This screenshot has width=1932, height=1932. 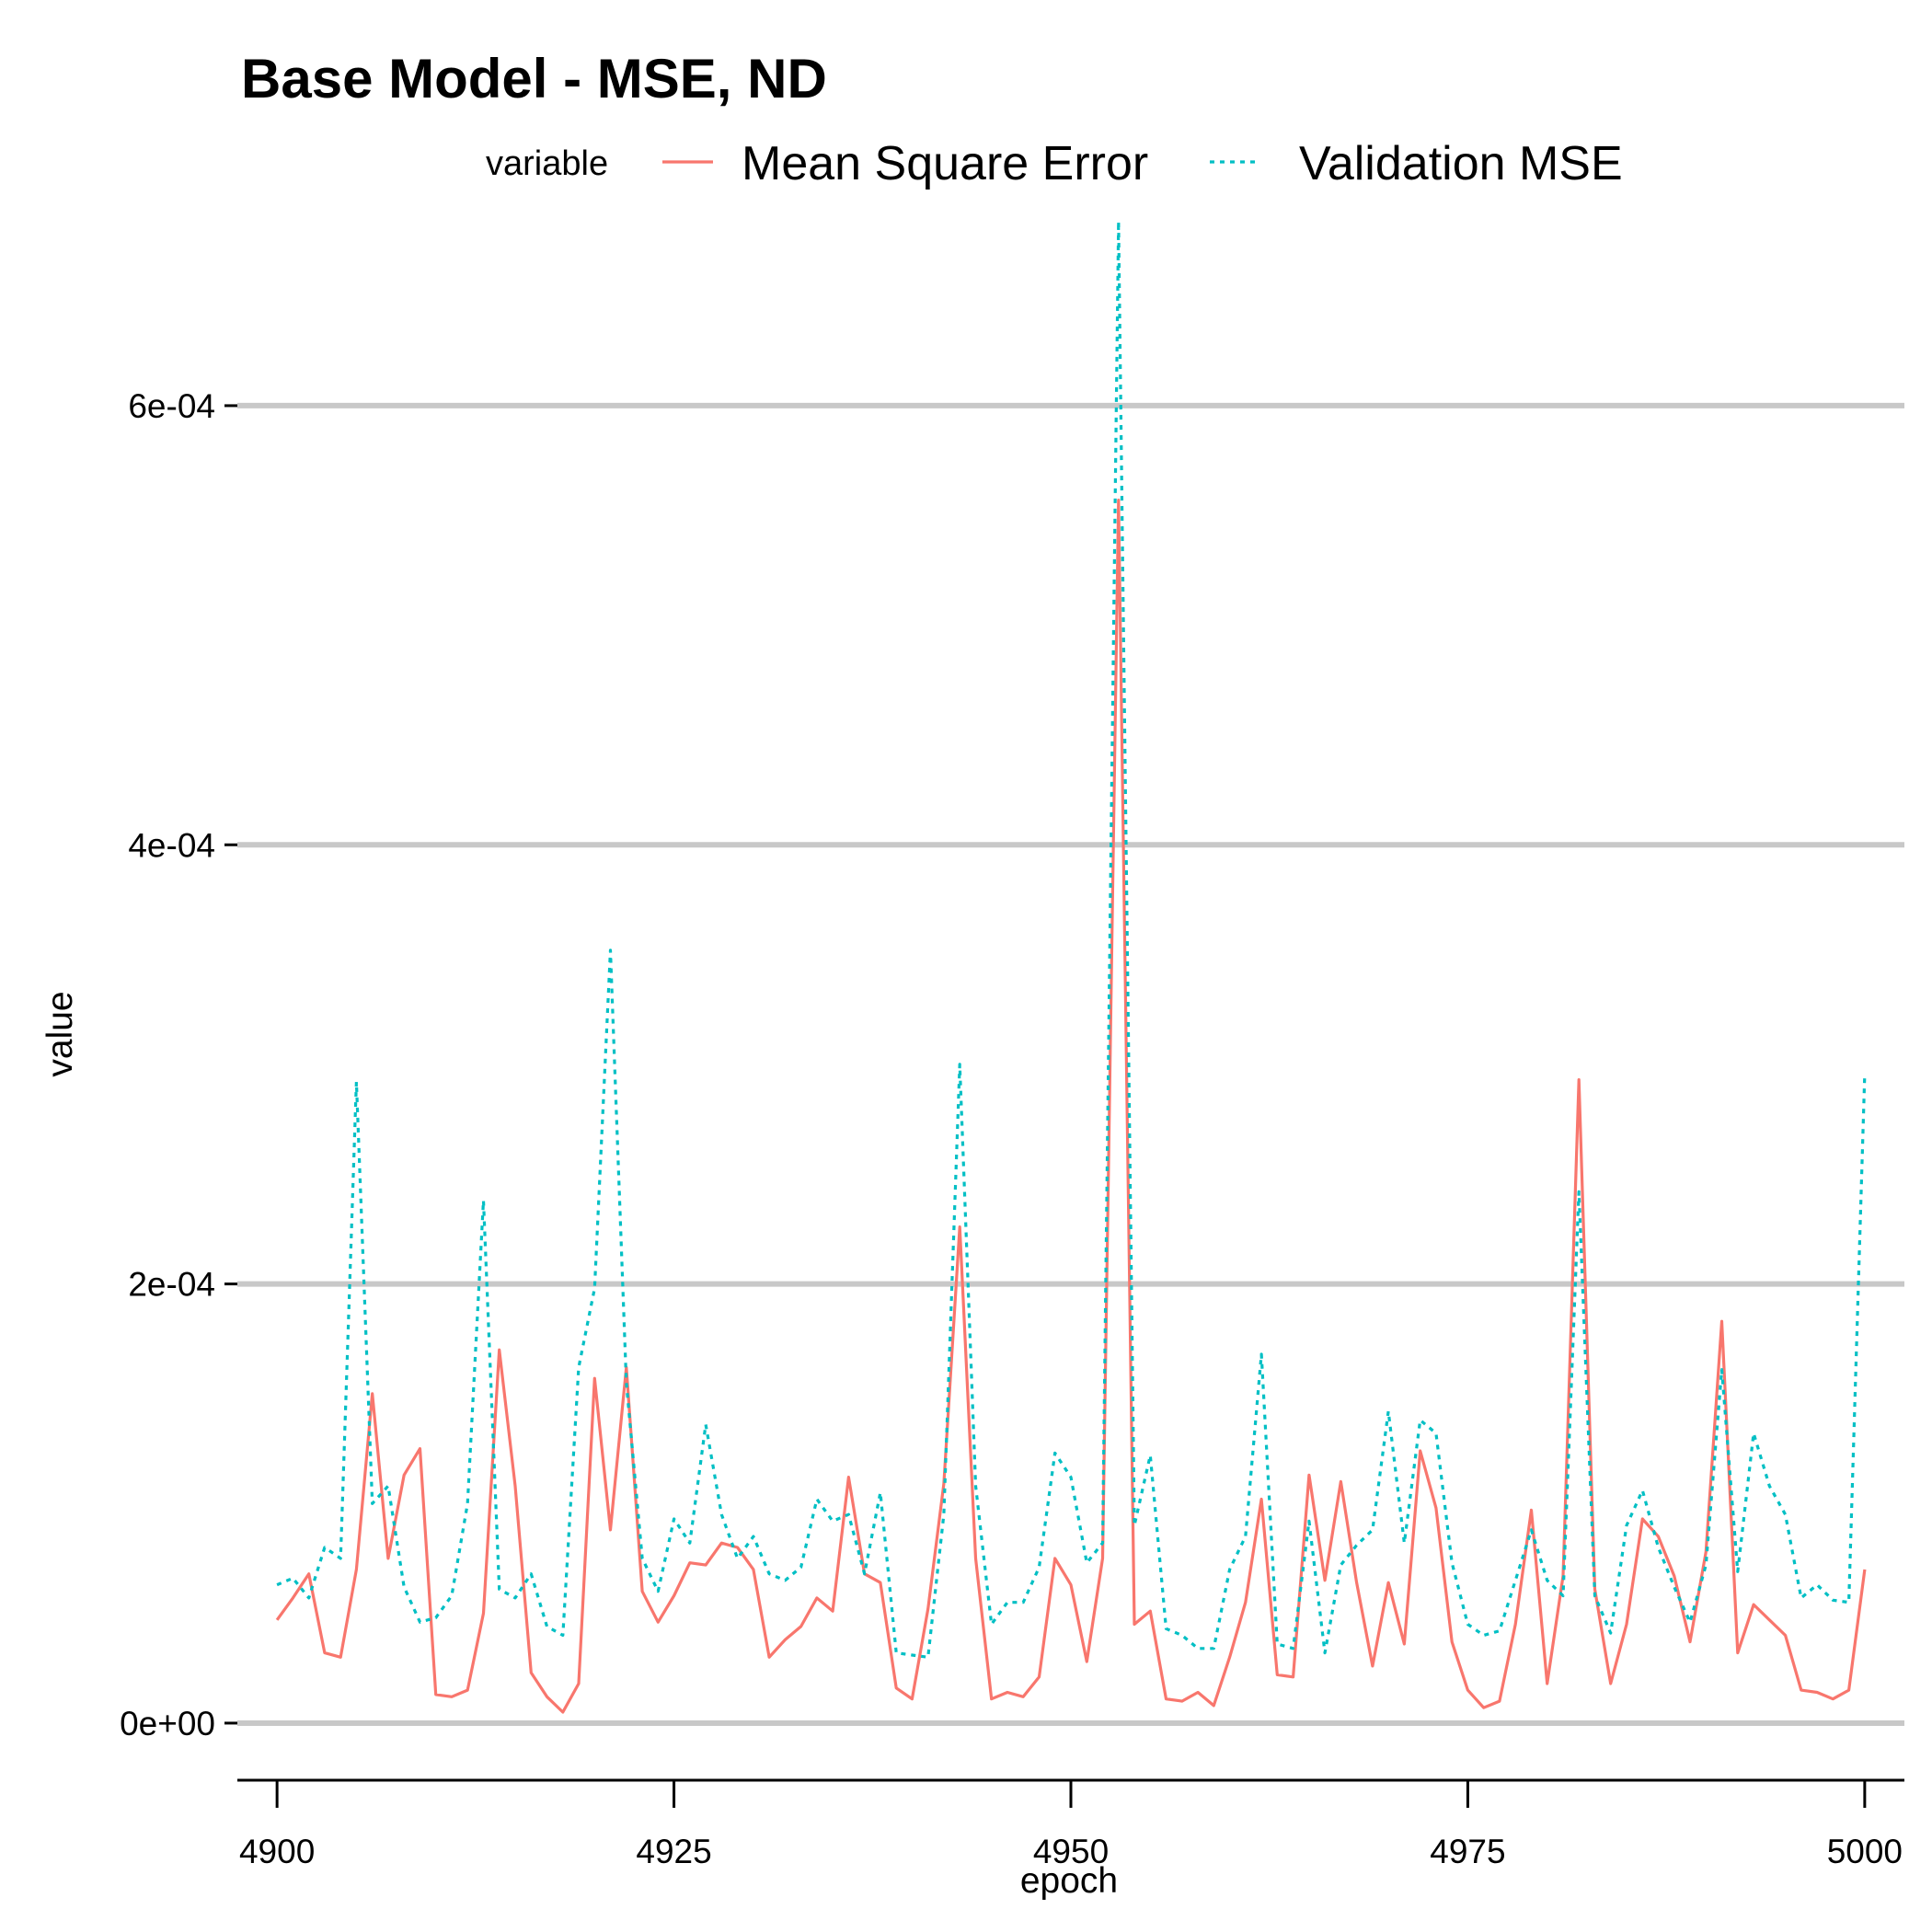 What do you see at coordinates (945, 163) in the screenshot?
I see `legend-label-mean-square-error: Mean Square Error` at bounding box center [945, 163].